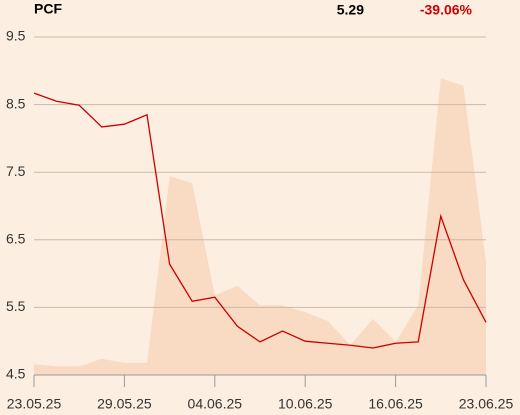  I want to click on y-tick-label: 4.5, so click(16, 374).